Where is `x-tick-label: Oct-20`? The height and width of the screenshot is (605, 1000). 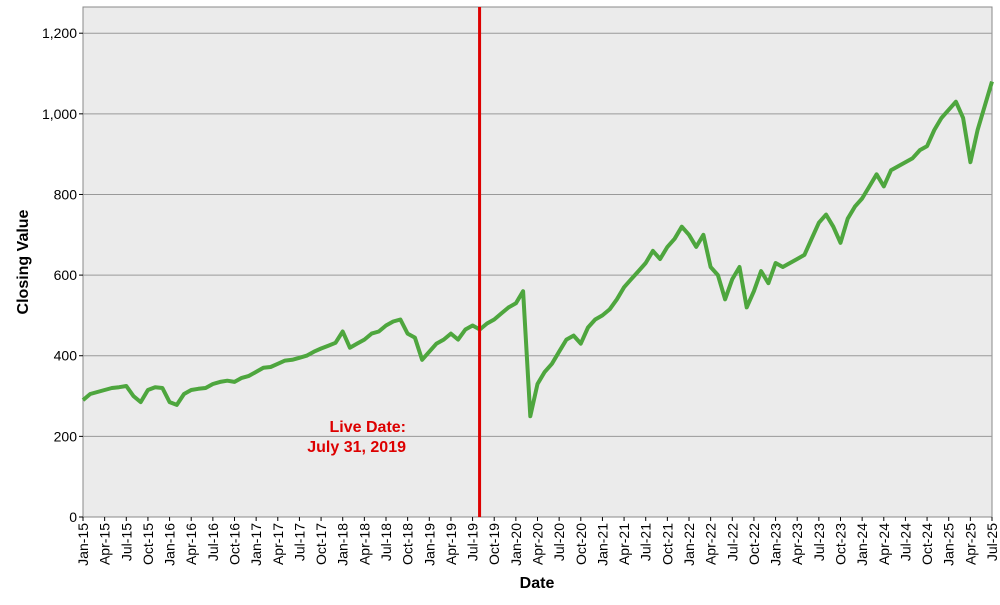 x-tick-label: Oct-20 is located at coordinates (581, 544).